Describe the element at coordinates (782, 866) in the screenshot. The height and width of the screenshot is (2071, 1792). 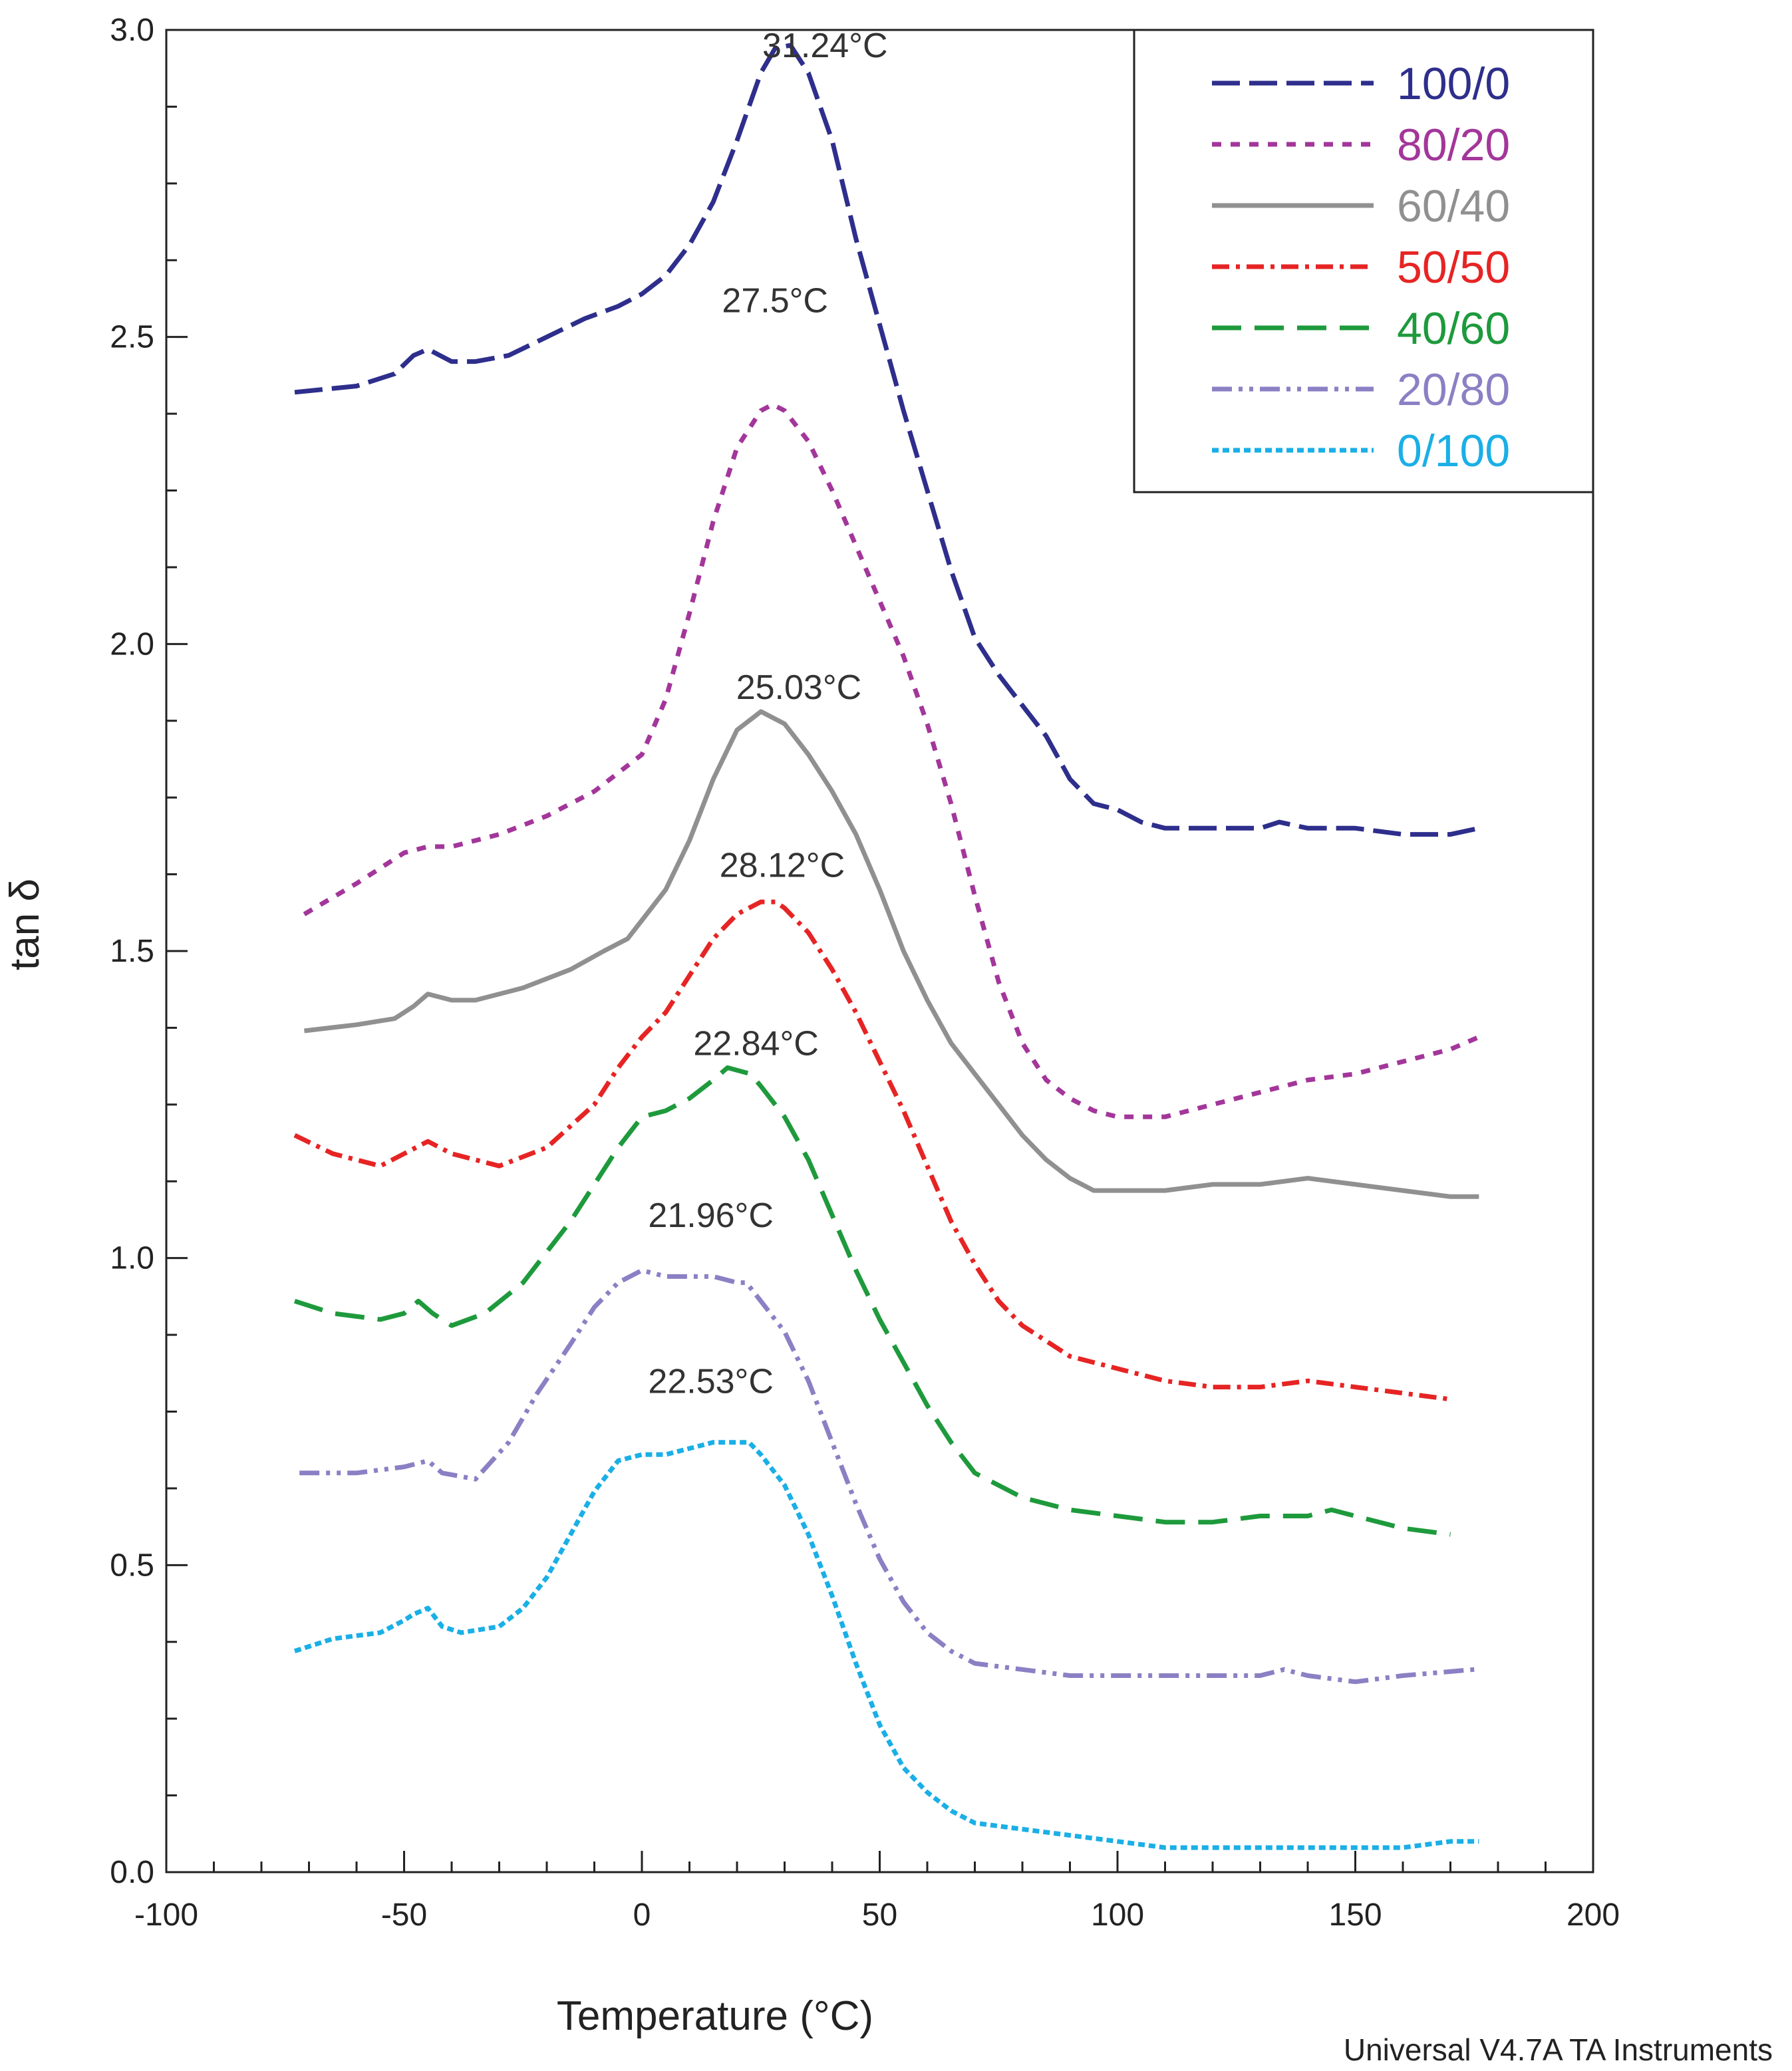
I see `peak-temperature-label: 28.12°C` at that location.